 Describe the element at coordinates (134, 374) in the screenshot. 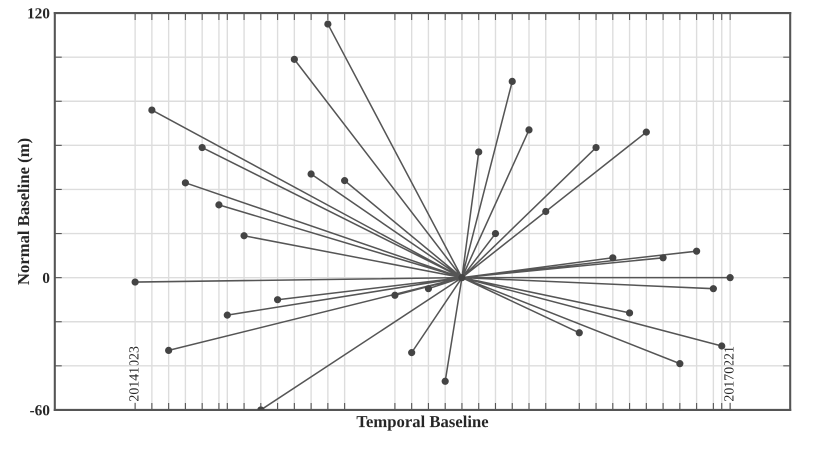

I see `x-tick-label: 20141023` at that location.